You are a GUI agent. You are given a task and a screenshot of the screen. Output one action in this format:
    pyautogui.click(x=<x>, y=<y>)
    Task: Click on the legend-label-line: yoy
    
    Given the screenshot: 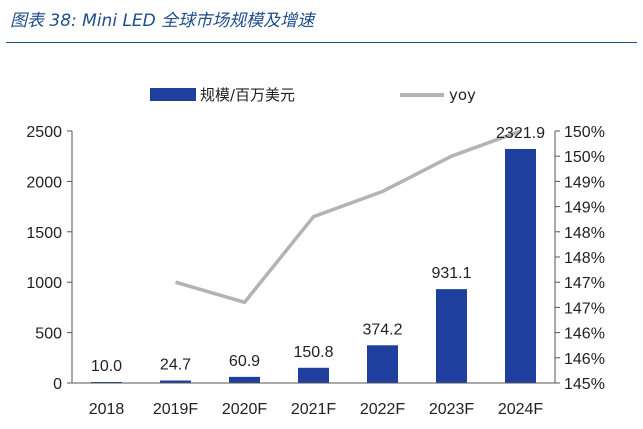 What is the action you would take?
    pyautogui.click(x=462, y=95)
    